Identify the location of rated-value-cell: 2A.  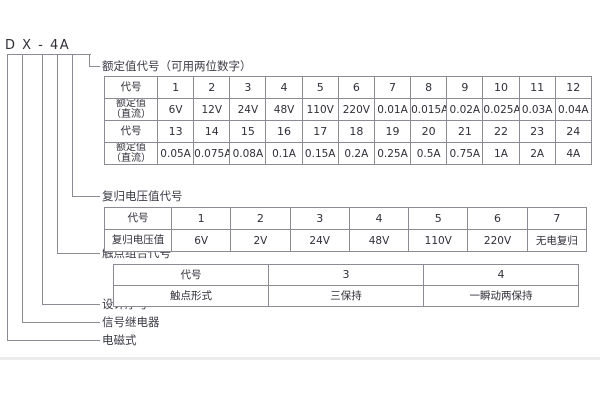
(537, 153).